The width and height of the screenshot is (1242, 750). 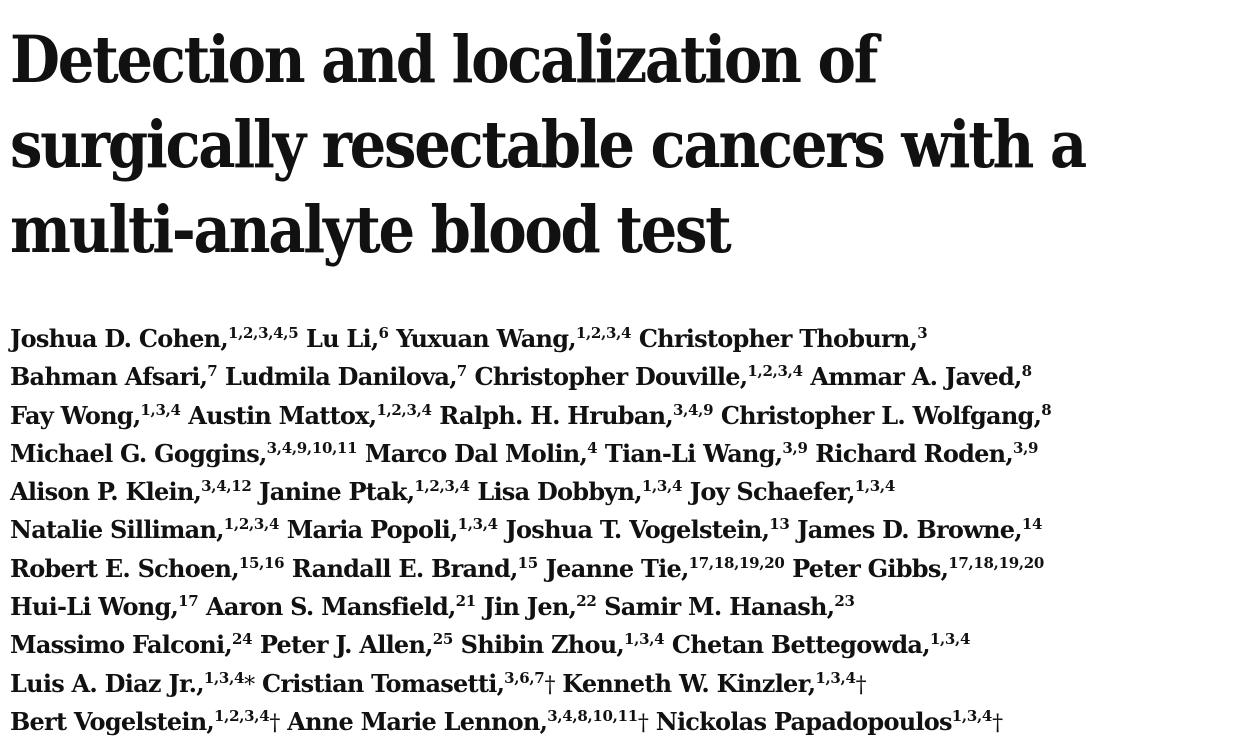 What do you see at coordinates (404, 568) in the screenshot?
I see `author-name: Randall E. Brand,` at bounding box center [404, 568].